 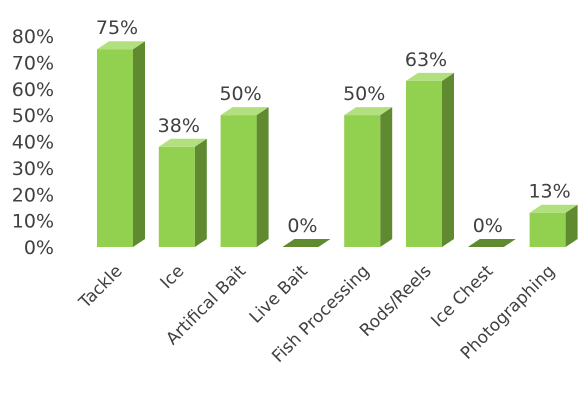 What do you see at coordinates (33, 195) in the screenshot?
I see `y-tick-label: 20%` at bounding box center [33, 195].